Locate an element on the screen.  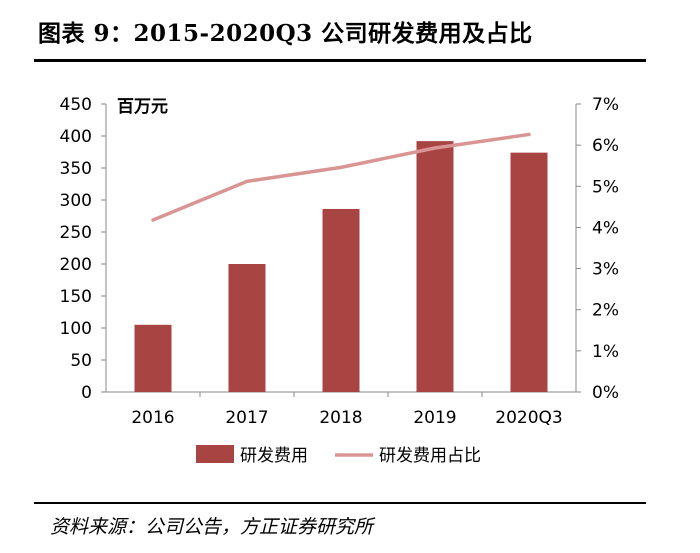
y-right-tick-label: 7% is located at coordinates (605, 105).